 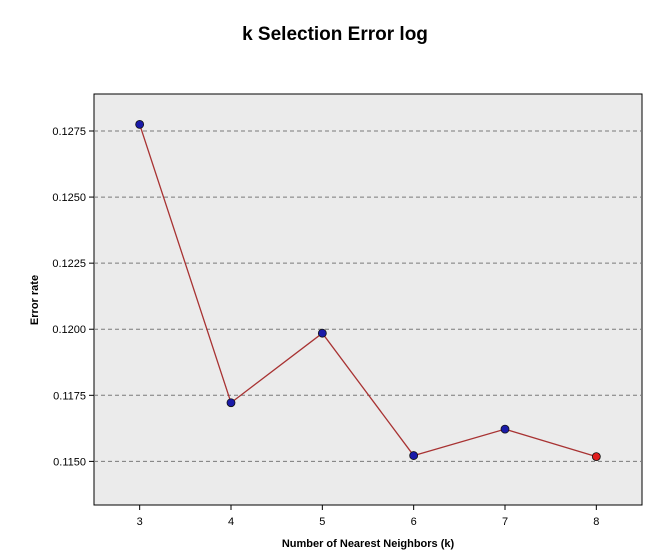 I want to click on y-tick-label: 0.1275, so click(x=69, y=132).